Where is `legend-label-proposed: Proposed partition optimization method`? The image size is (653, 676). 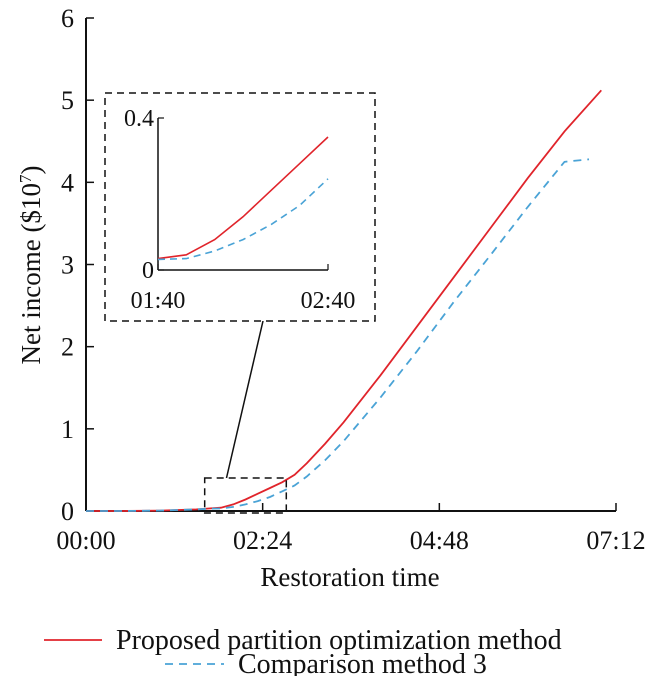 legend-label-proposed: Proposed partition optimization method is located at coordinates (339, 640).